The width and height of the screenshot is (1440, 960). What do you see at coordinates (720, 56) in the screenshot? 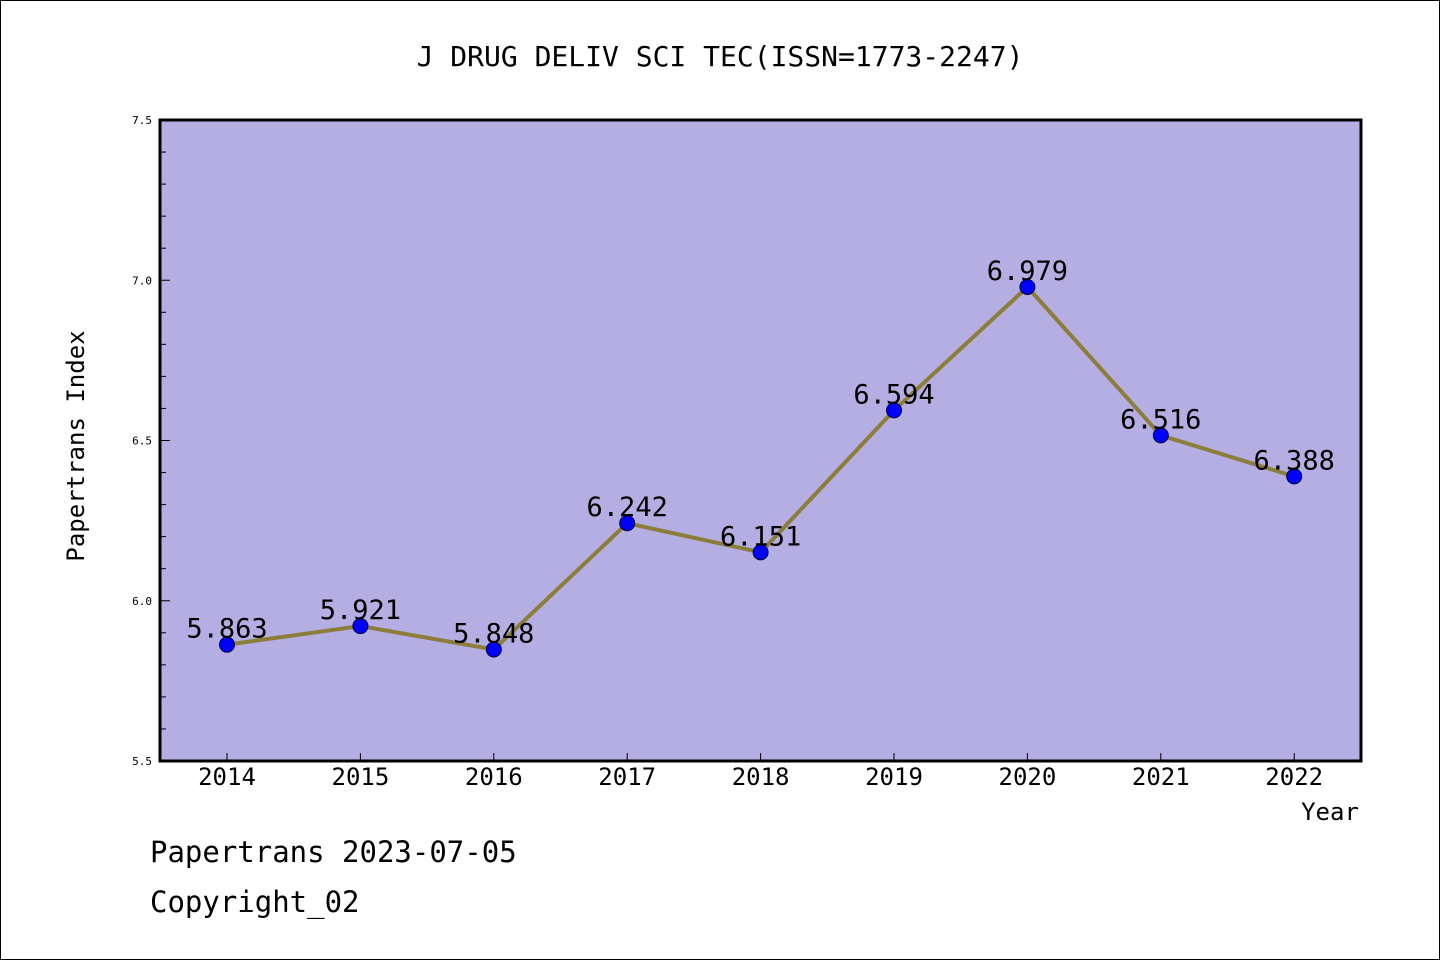
I see `chart-title: J DRUG DELIV SCI TEC(ISSN=1773-2247)` at bounding box center [720, 56].